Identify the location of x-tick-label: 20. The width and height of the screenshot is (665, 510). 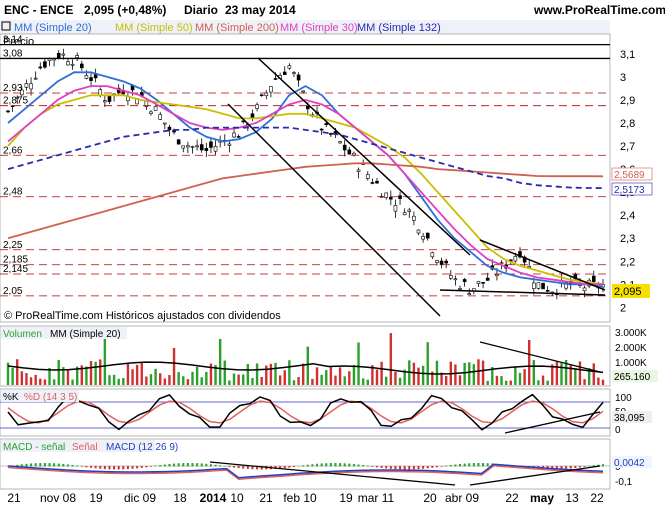
(430, 498).